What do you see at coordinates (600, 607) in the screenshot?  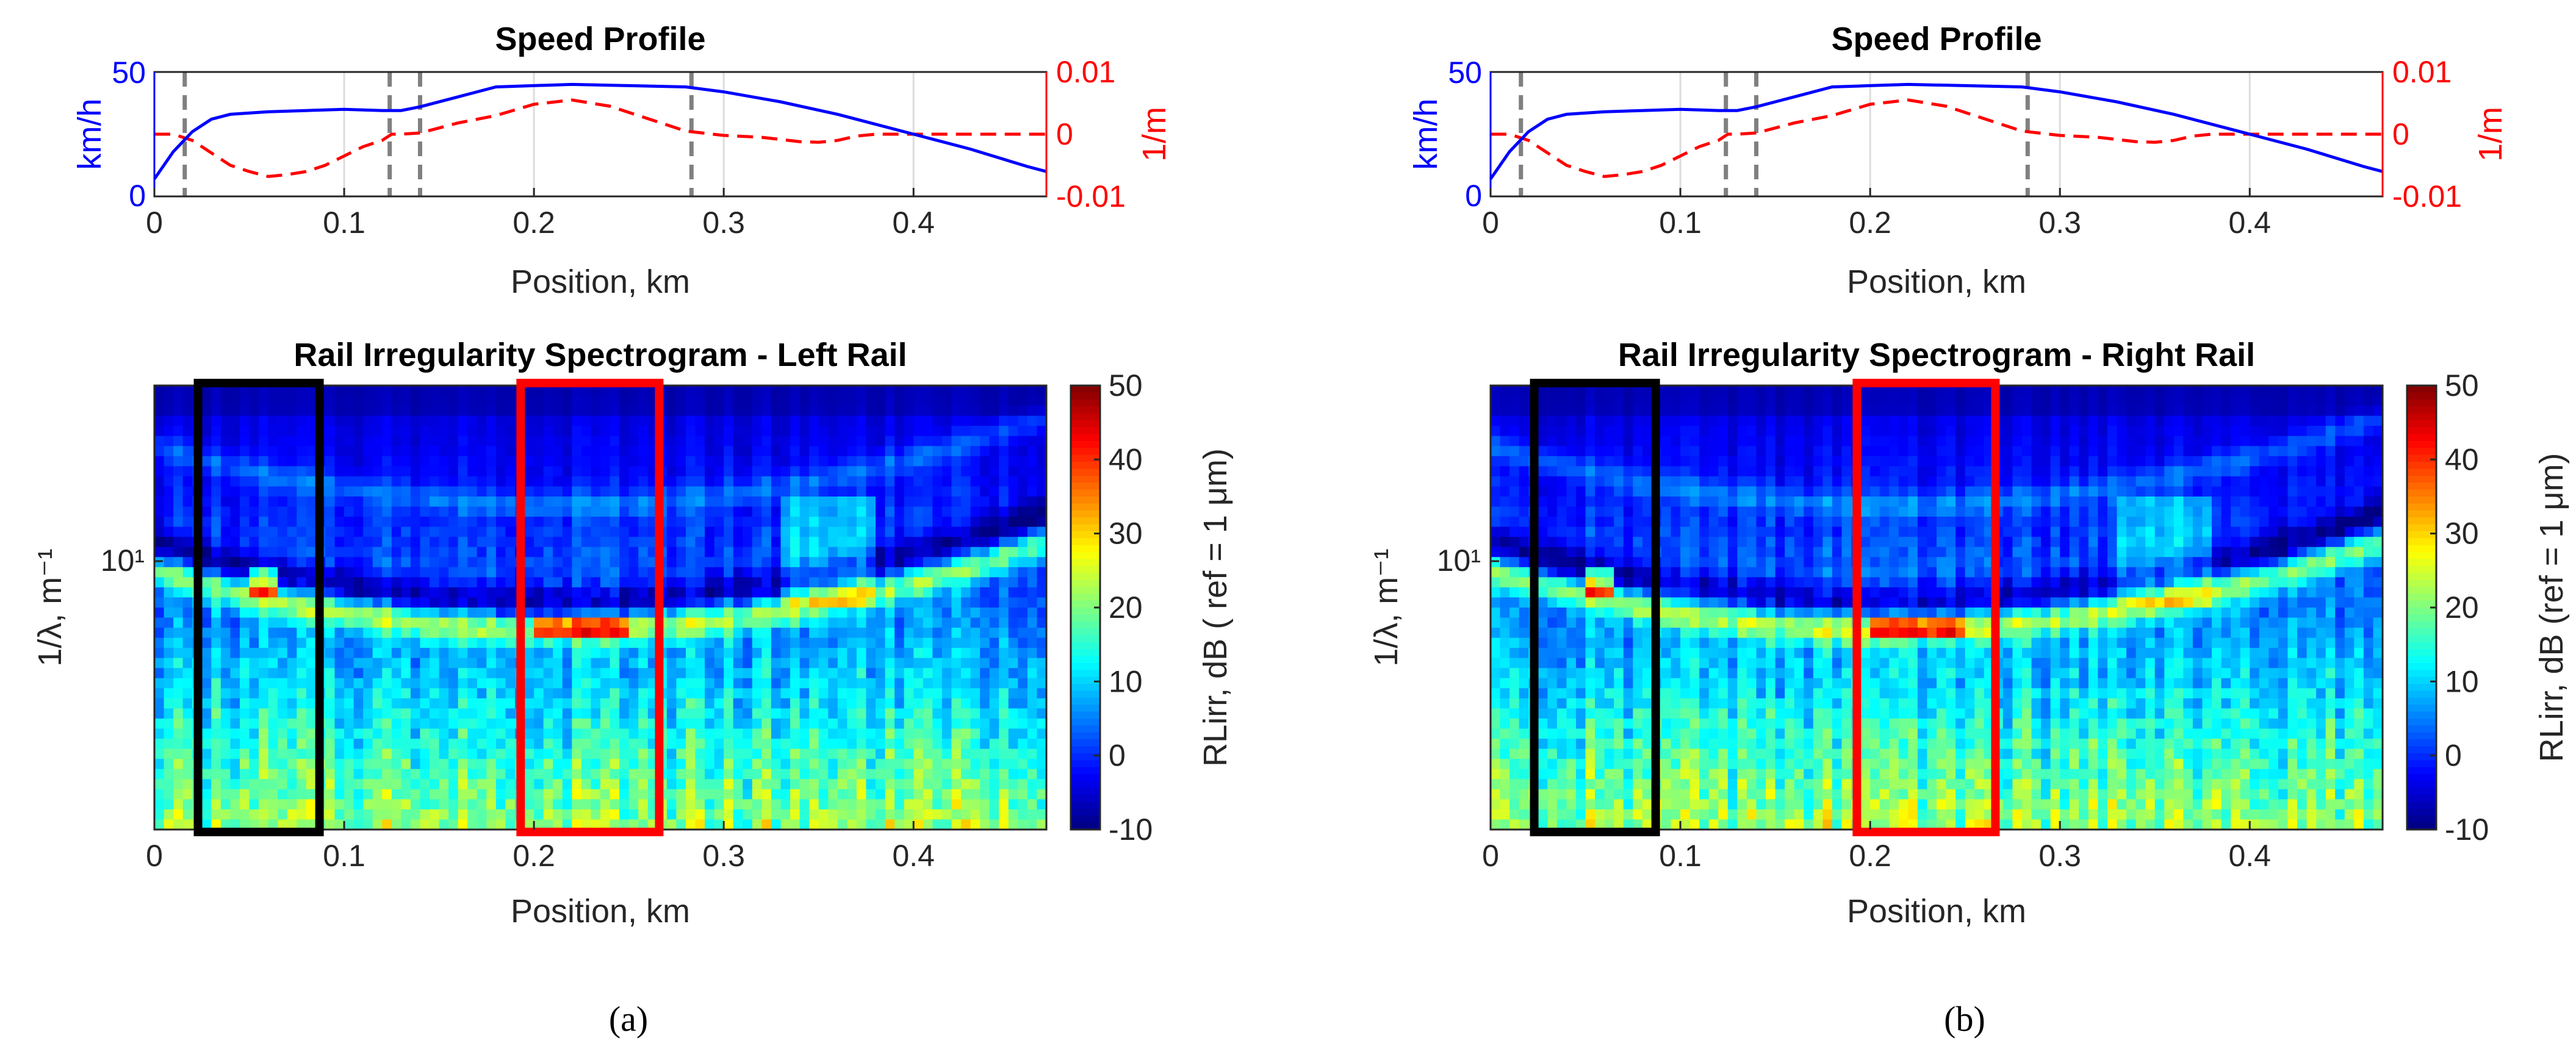 I see `spectrogram-heatmap` at bounding box center [600, 607].